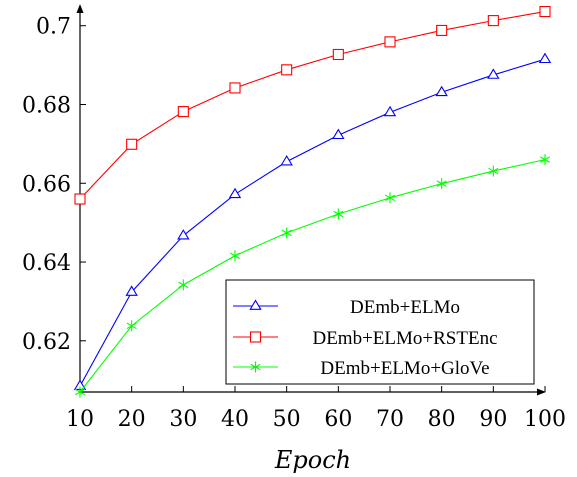 The height and width of the screenshot is (477, 577). I want to click on legend-label: DEmb+ELMo+RSTEnc, so click(404, 338).